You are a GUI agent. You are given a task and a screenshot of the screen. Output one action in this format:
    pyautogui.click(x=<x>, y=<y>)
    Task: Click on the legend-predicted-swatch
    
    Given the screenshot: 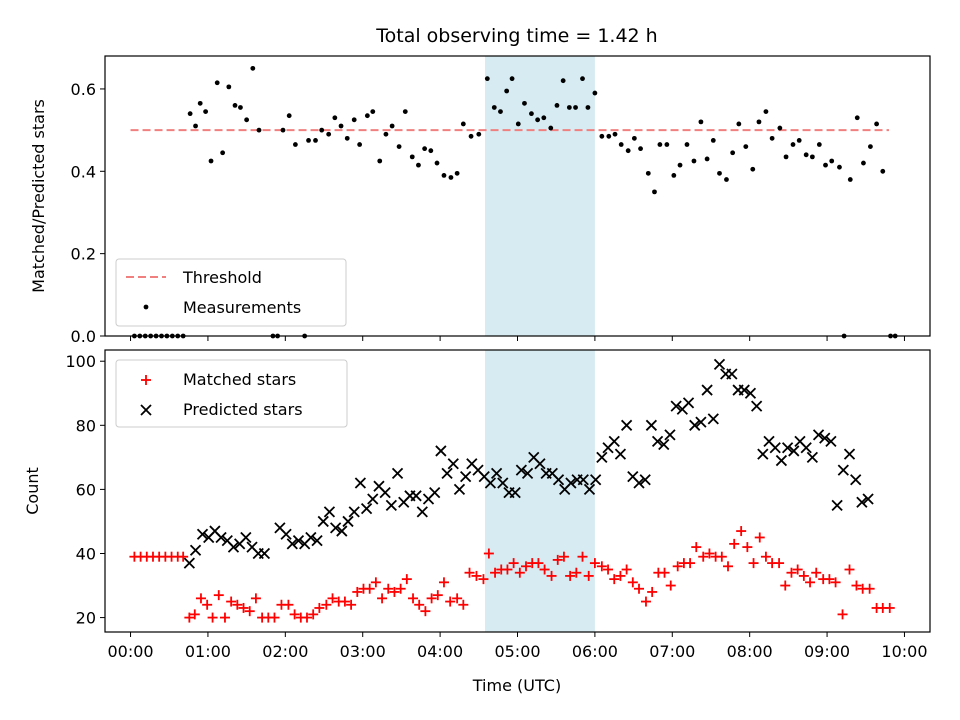 What is the action you would take?
    pyautogui.click(x=146, y=410)
    